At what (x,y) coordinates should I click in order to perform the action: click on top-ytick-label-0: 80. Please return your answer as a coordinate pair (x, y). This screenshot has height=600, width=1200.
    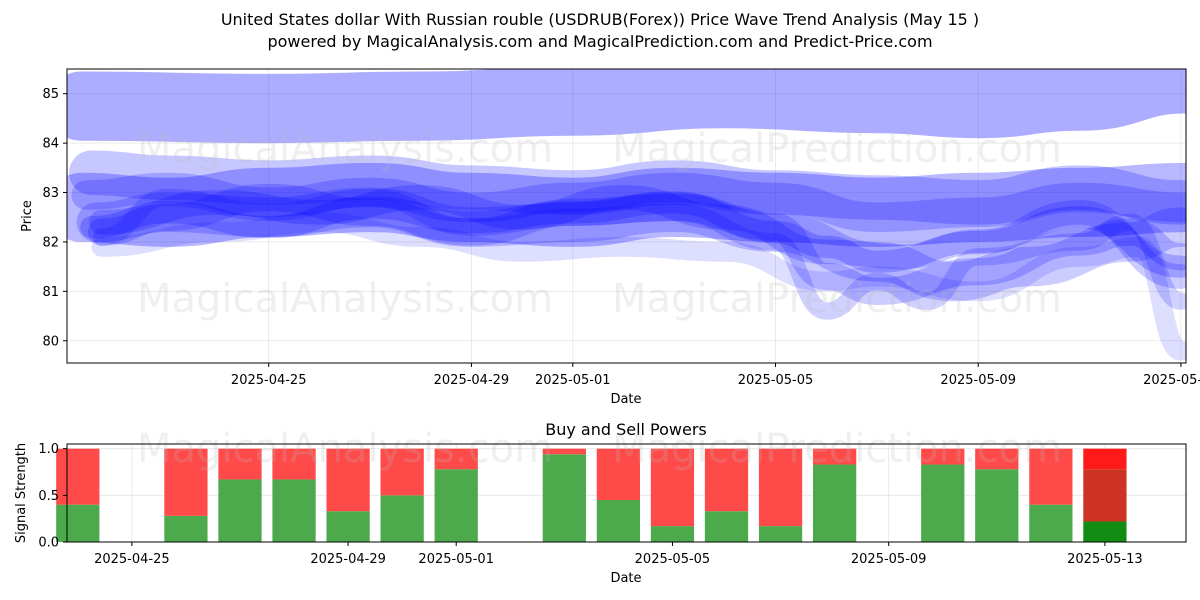
    Looking at the image, I should click on (50, 341).